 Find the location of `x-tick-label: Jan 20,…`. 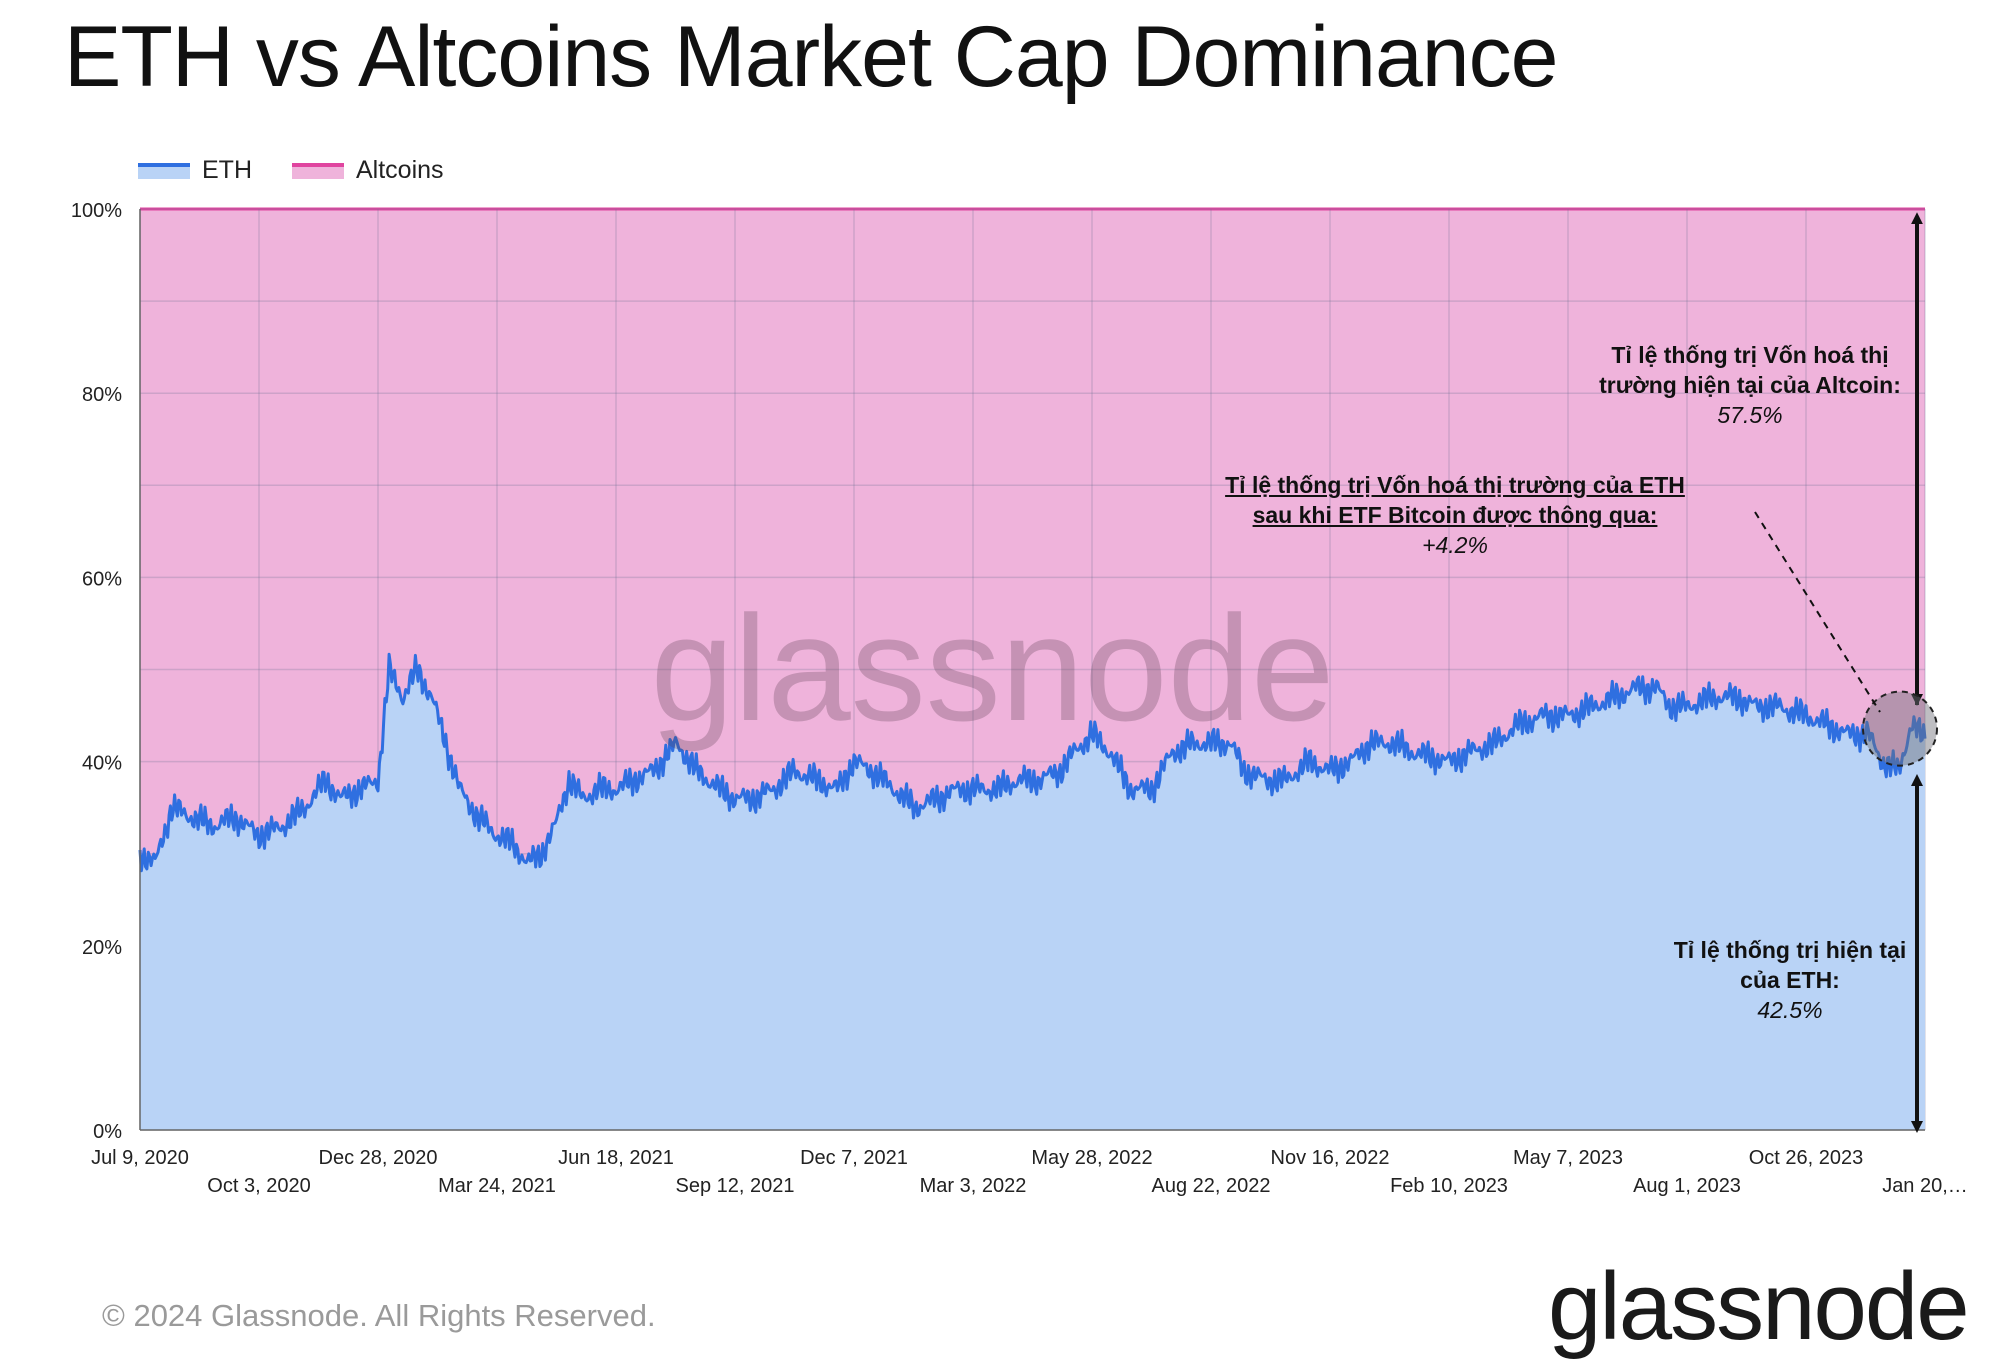

x-tick-label: Jan 20,… is located at coordinates (1925, 1186).